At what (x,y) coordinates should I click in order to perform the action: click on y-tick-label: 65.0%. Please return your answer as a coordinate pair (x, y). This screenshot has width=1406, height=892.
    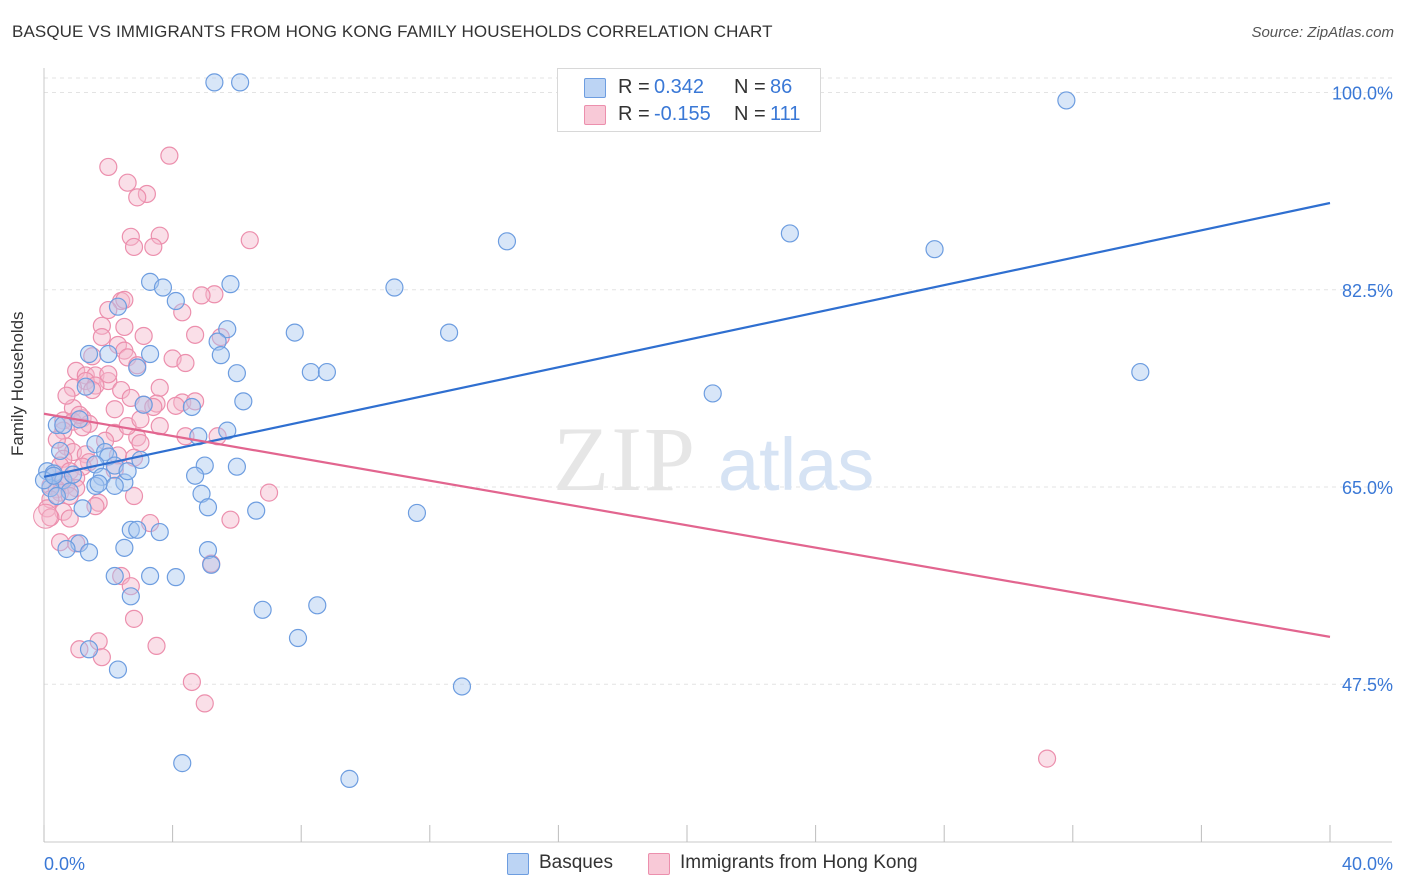
    Looking at the image, I should click on (1367, 488).